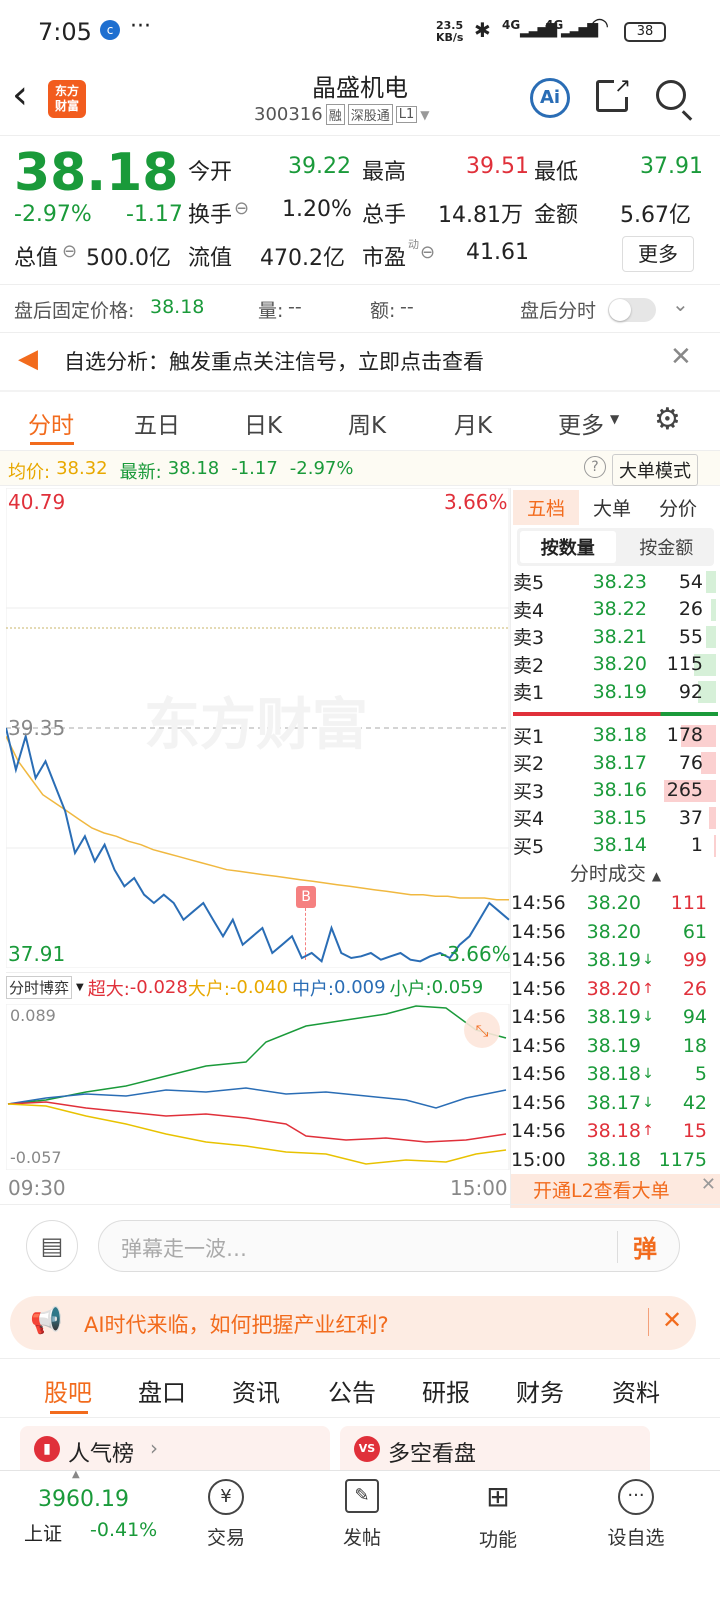 This screenshot has height=1600, width=720. I want to click on tab-big-orders: 大单, so click(611, 508).